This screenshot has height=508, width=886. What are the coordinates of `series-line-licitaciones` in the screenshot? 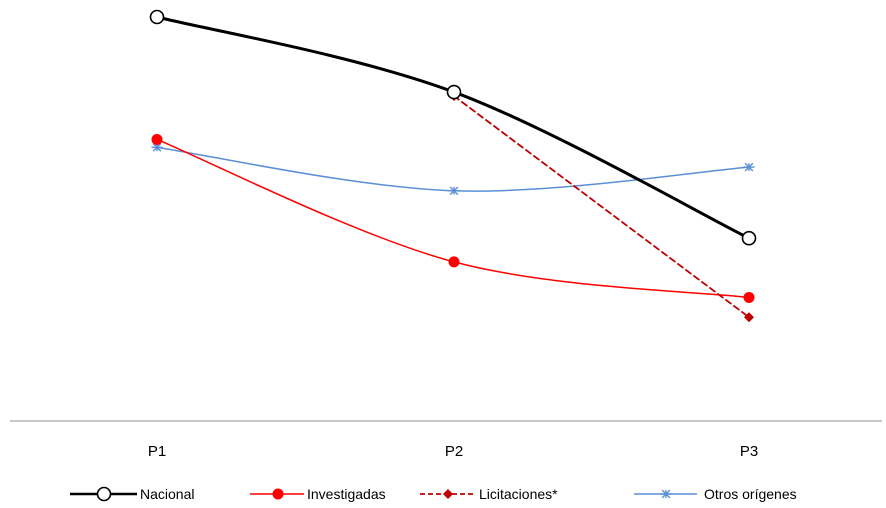 It's located at (601, 207).